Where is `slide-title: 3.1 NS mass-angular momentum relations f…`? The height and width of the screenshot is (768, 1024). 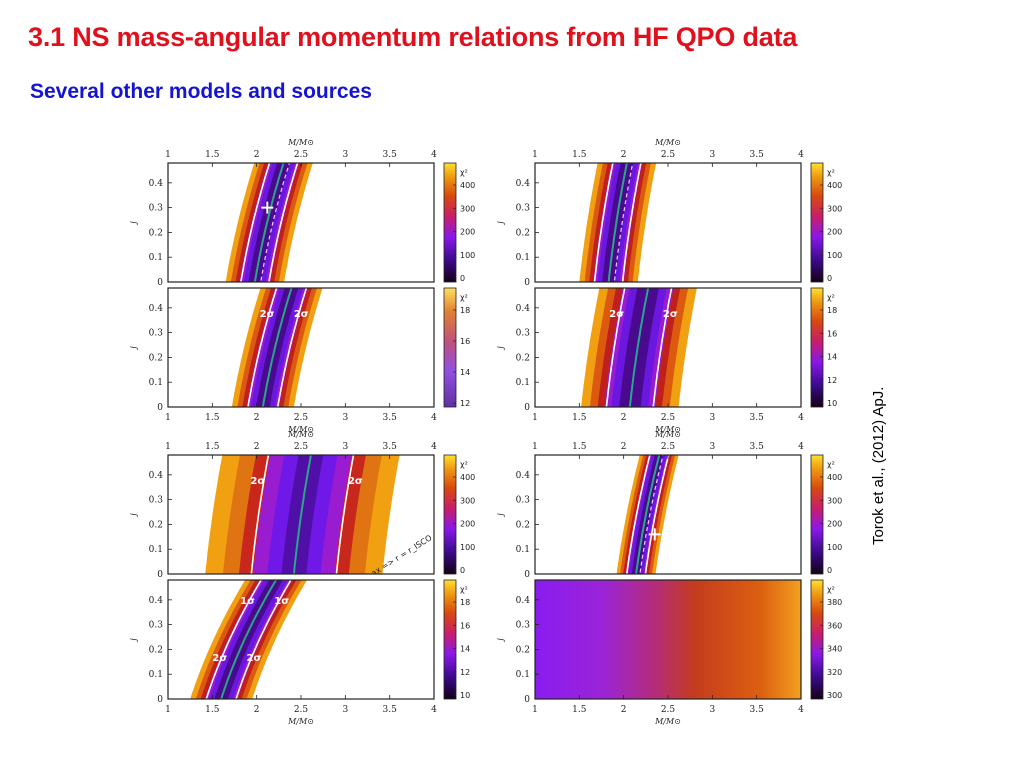
slide-title: 3.1 NS mass-angular momentum relations f… is located at coordinates (413, 37).